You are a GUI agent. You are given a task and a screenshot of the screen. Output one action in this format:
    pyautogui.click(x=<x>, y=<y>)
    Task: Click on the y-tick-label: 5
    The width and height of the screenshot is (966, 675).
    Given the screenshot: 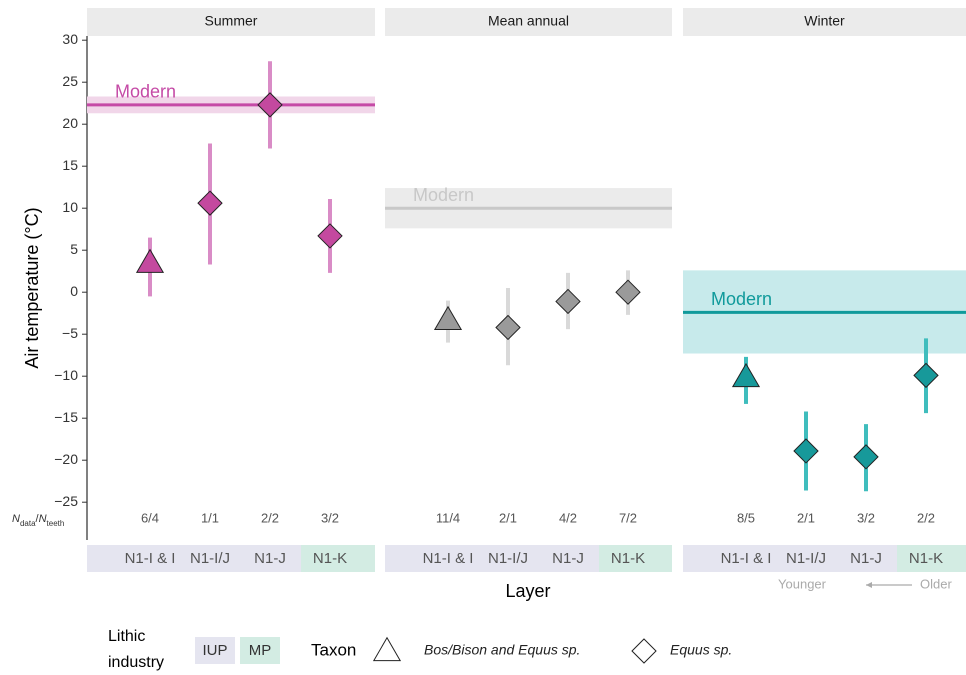 What is the action you would take?
    pyautogui.click(x=74, y=249)
    